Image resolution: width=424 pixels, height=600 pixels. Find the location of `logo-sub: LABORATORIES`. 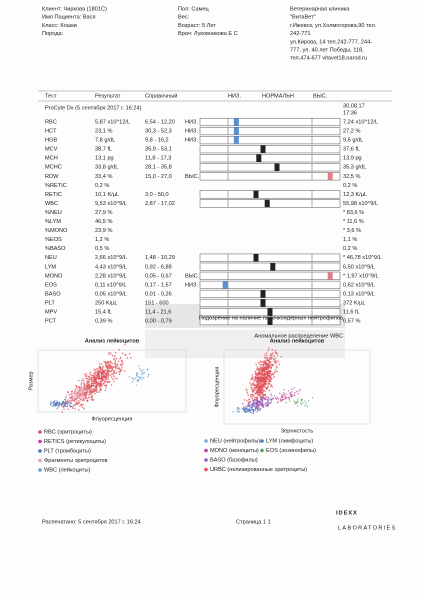

logo-sub: LABORATORIES is located at coordinates (367, 528).